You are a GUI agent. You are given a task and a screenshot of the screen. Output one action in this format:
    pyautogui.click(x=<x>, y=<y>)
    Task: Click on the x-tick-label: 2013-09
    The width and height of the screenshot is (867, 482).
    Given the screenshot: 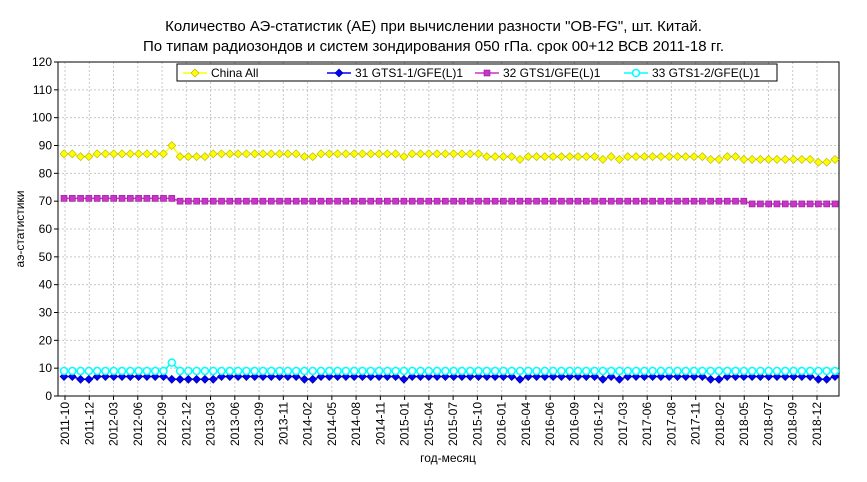 What is the action you would take?
    pyautogui.click(x=259, y=424)
    